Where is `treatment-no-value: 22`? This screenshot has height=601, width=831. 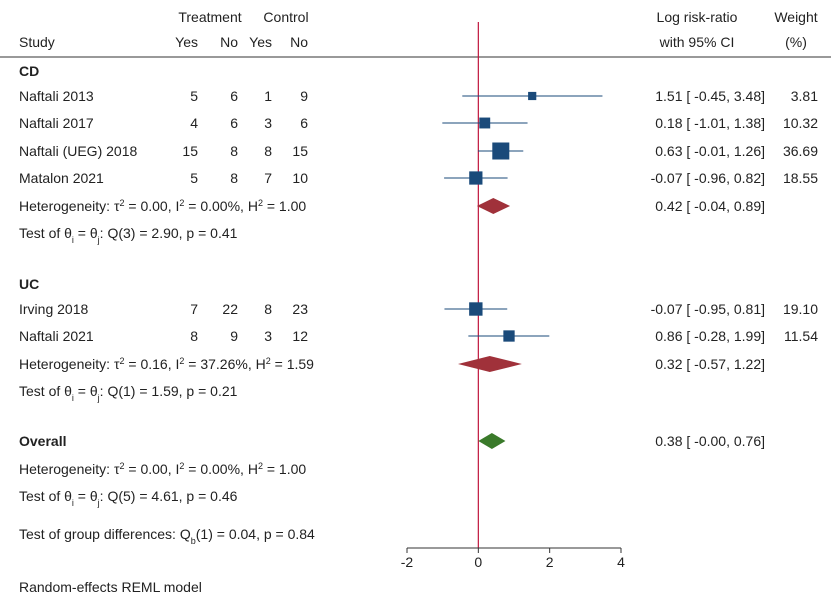
treatment-no-value: 22 is located at coordinates (230, 309).